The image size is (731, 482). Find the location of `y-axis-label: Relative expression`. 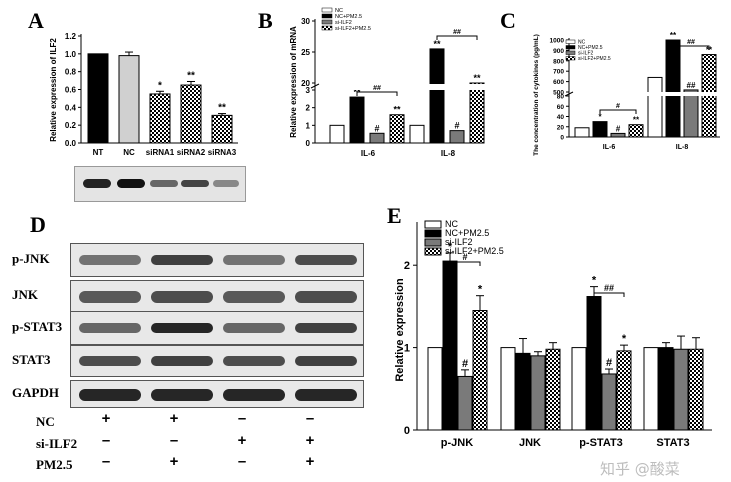

y-axis-label: Relative expression is located at coordinates (400, 330).